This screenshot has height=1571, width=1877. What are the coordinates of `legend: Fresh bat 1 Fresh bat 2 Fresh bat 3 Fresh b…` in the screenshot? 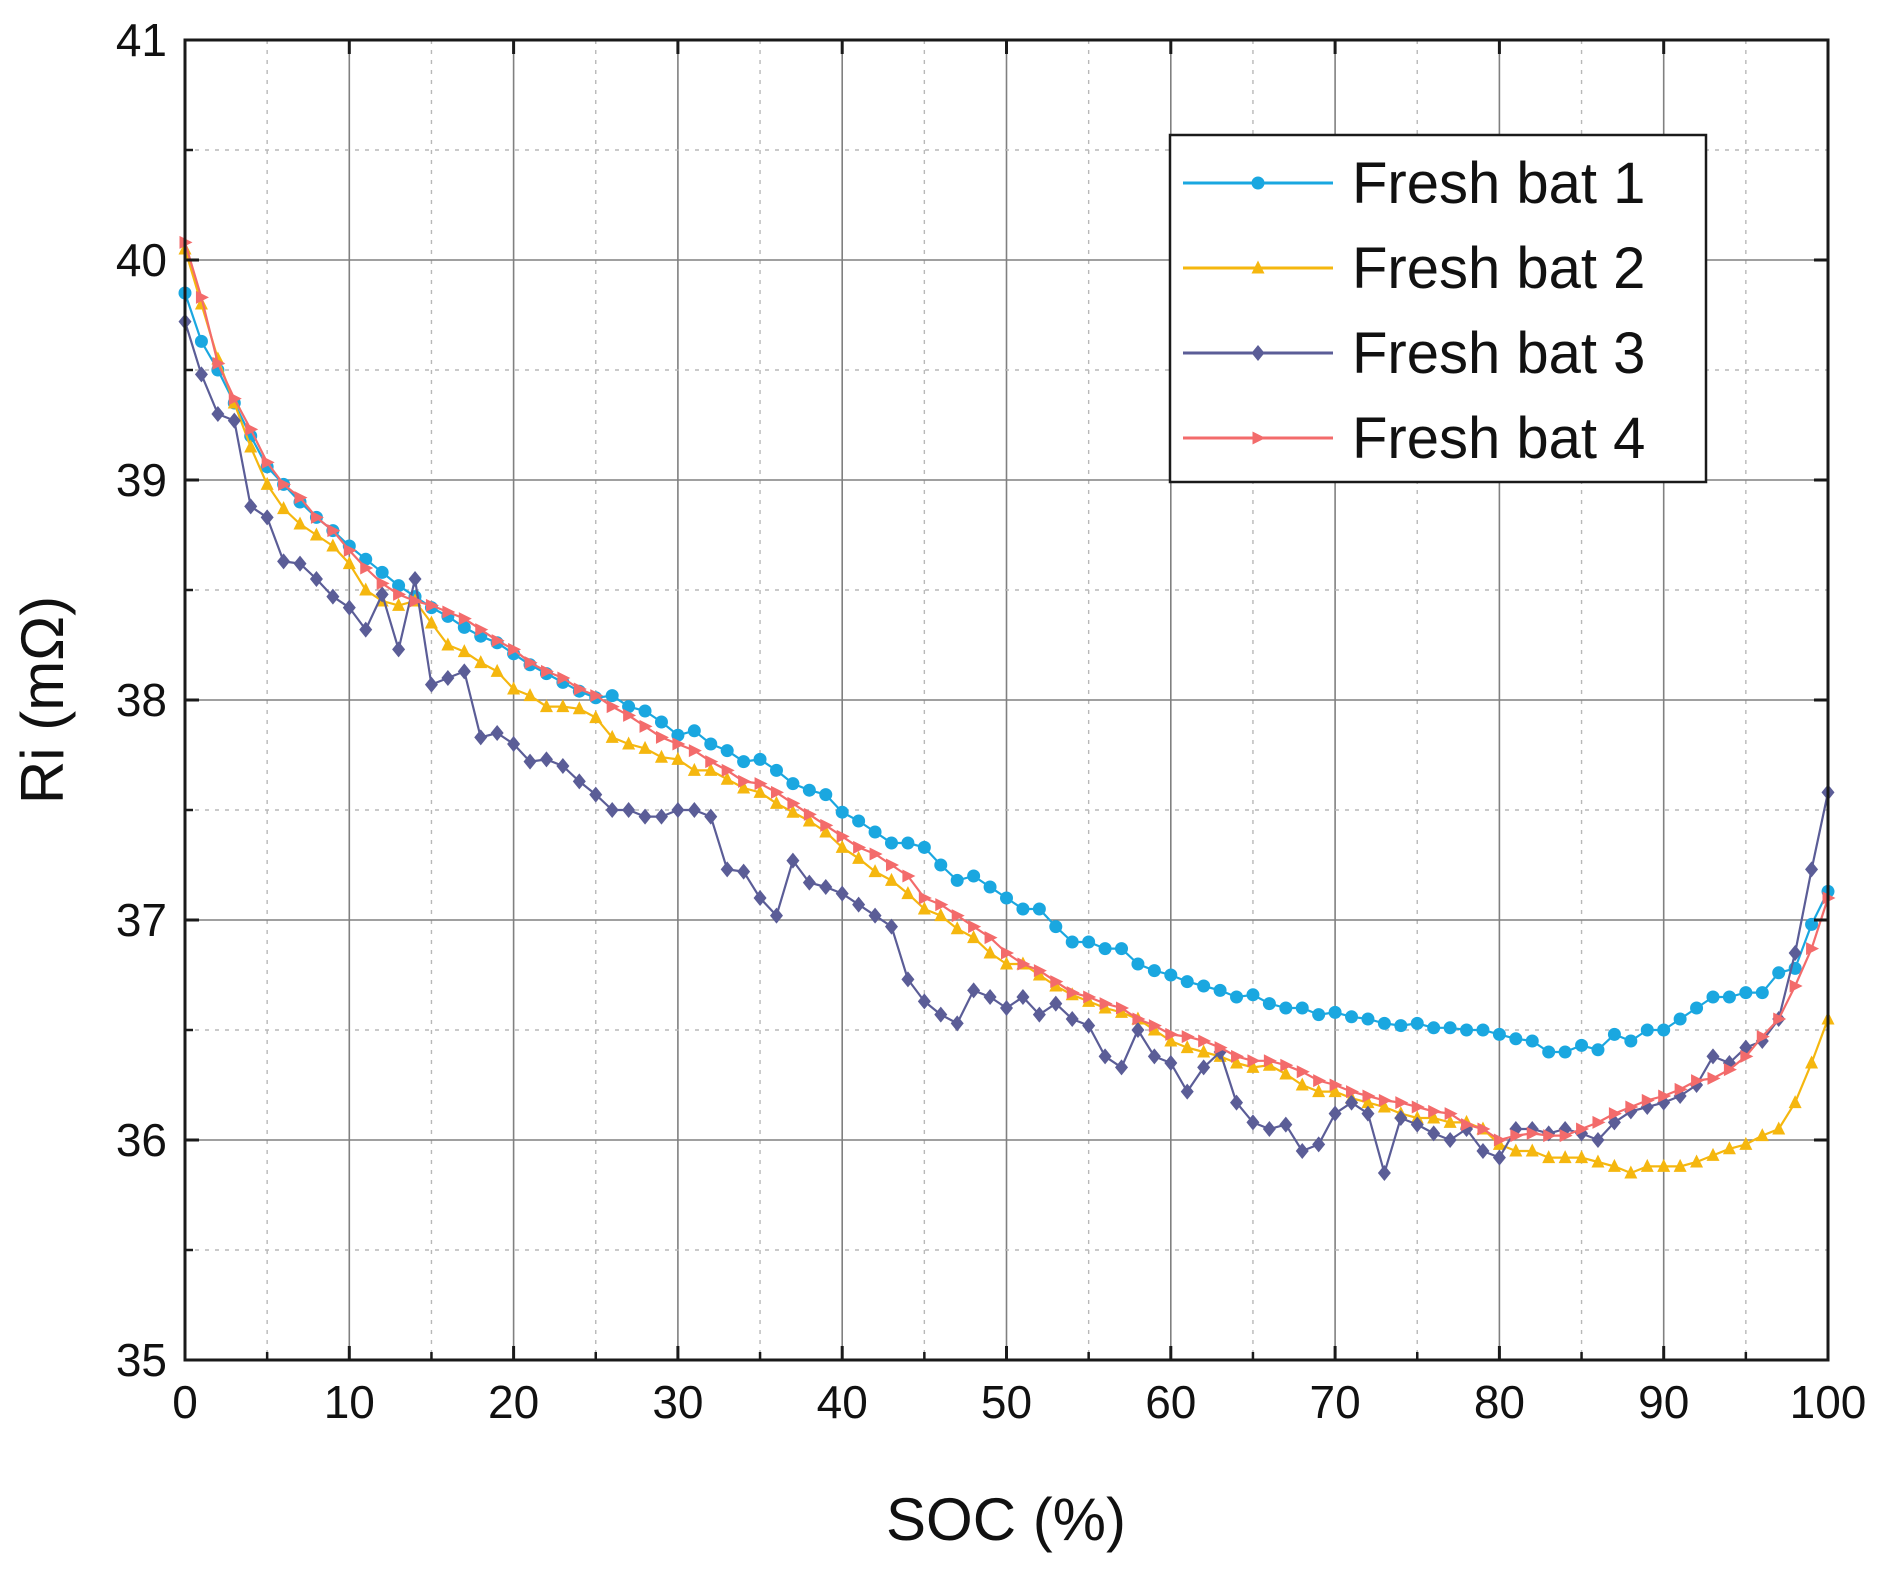 It's located at (1438, 308).